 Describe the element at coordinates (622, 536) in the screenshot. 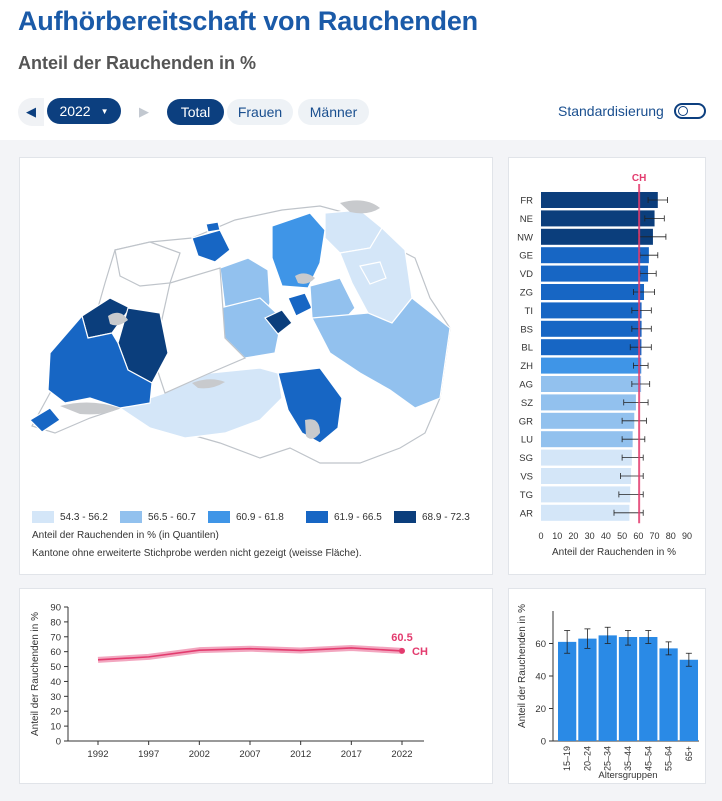

I see `x-tick-label: 50` at that location.